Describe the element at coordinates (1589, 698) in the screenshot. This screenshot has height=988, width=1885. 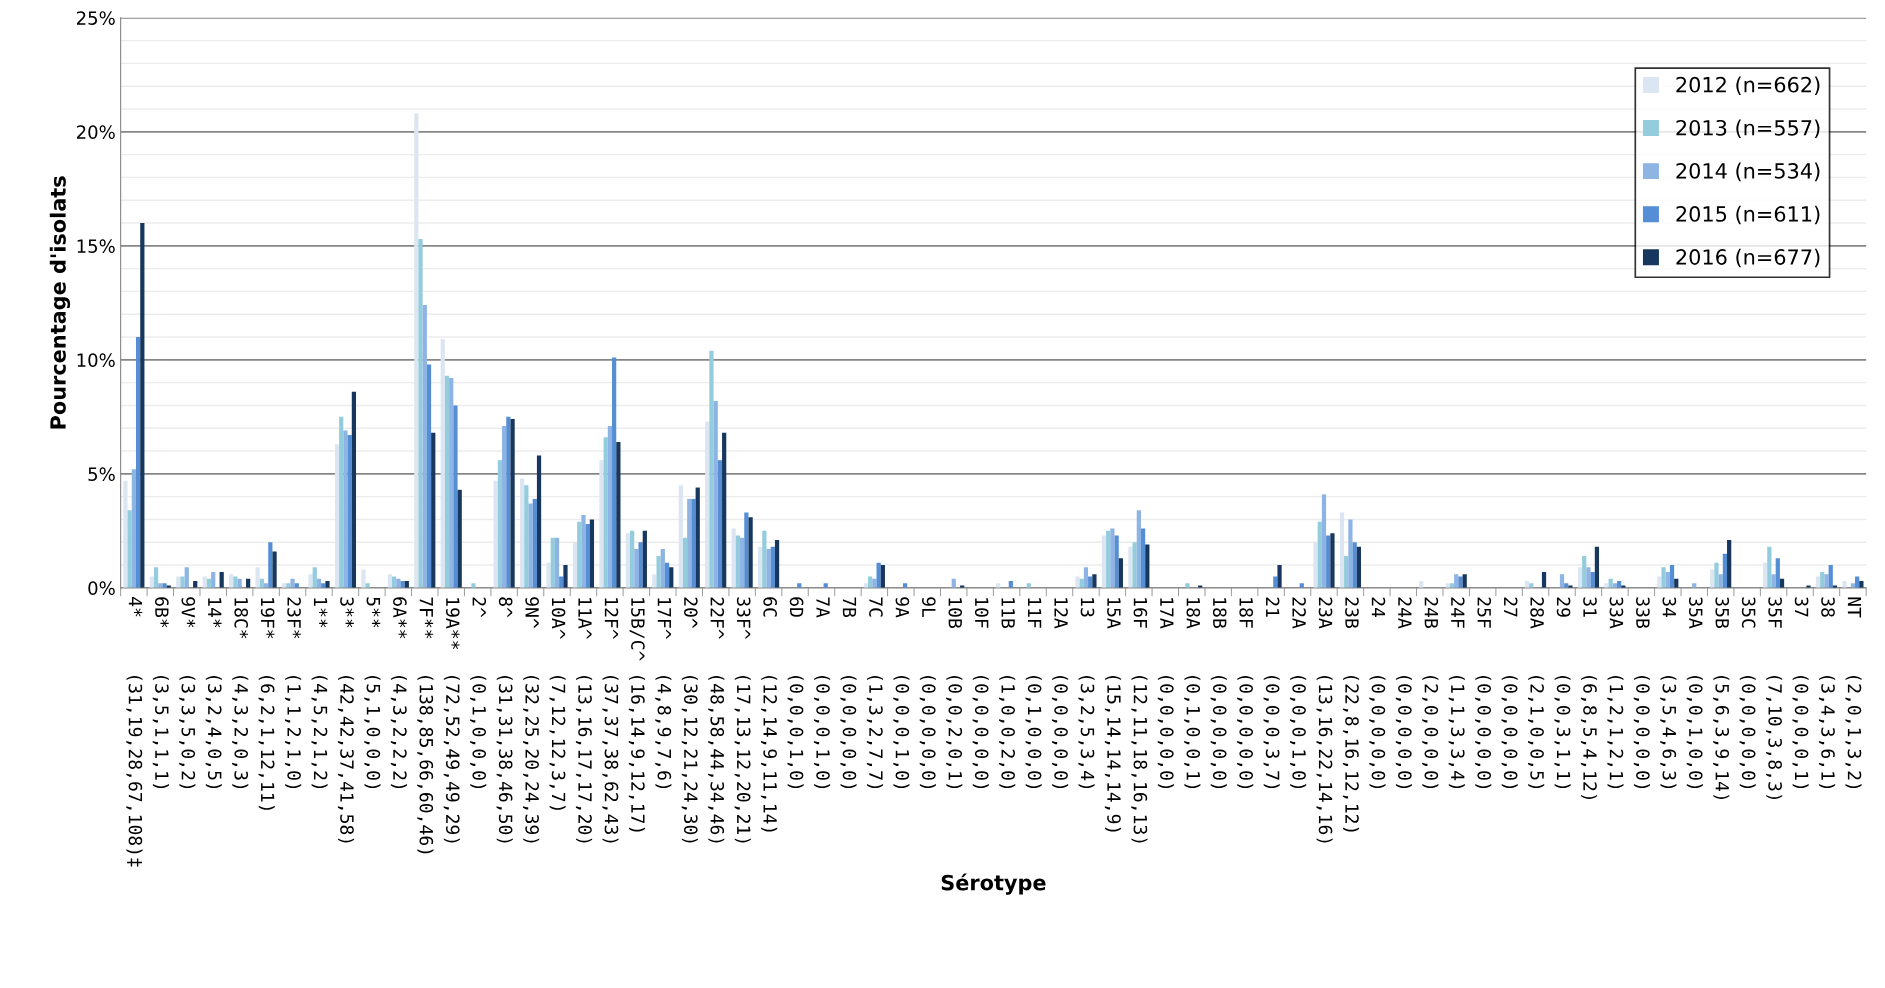
I see `x-tick-label: 31 (6,8,5,4,12)` at that location.